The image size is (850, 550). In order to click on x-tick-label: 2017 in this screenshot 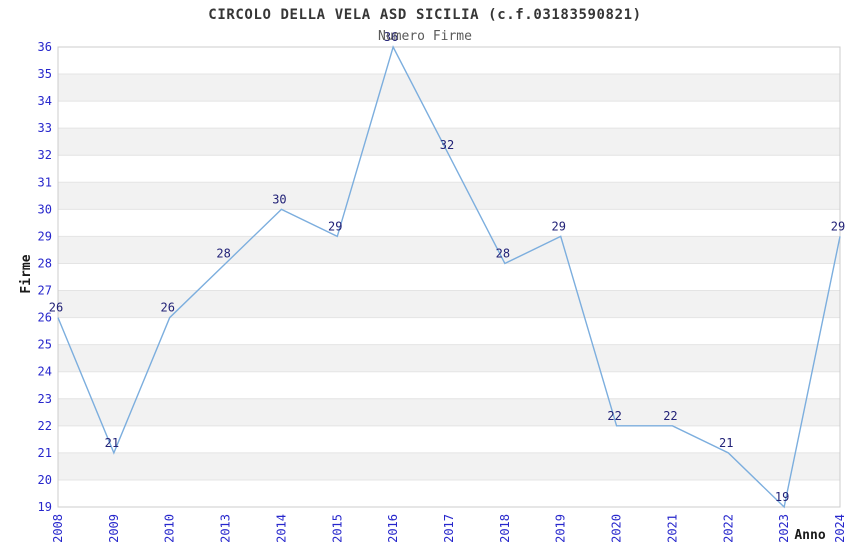, I will do `click(449, 528)`.